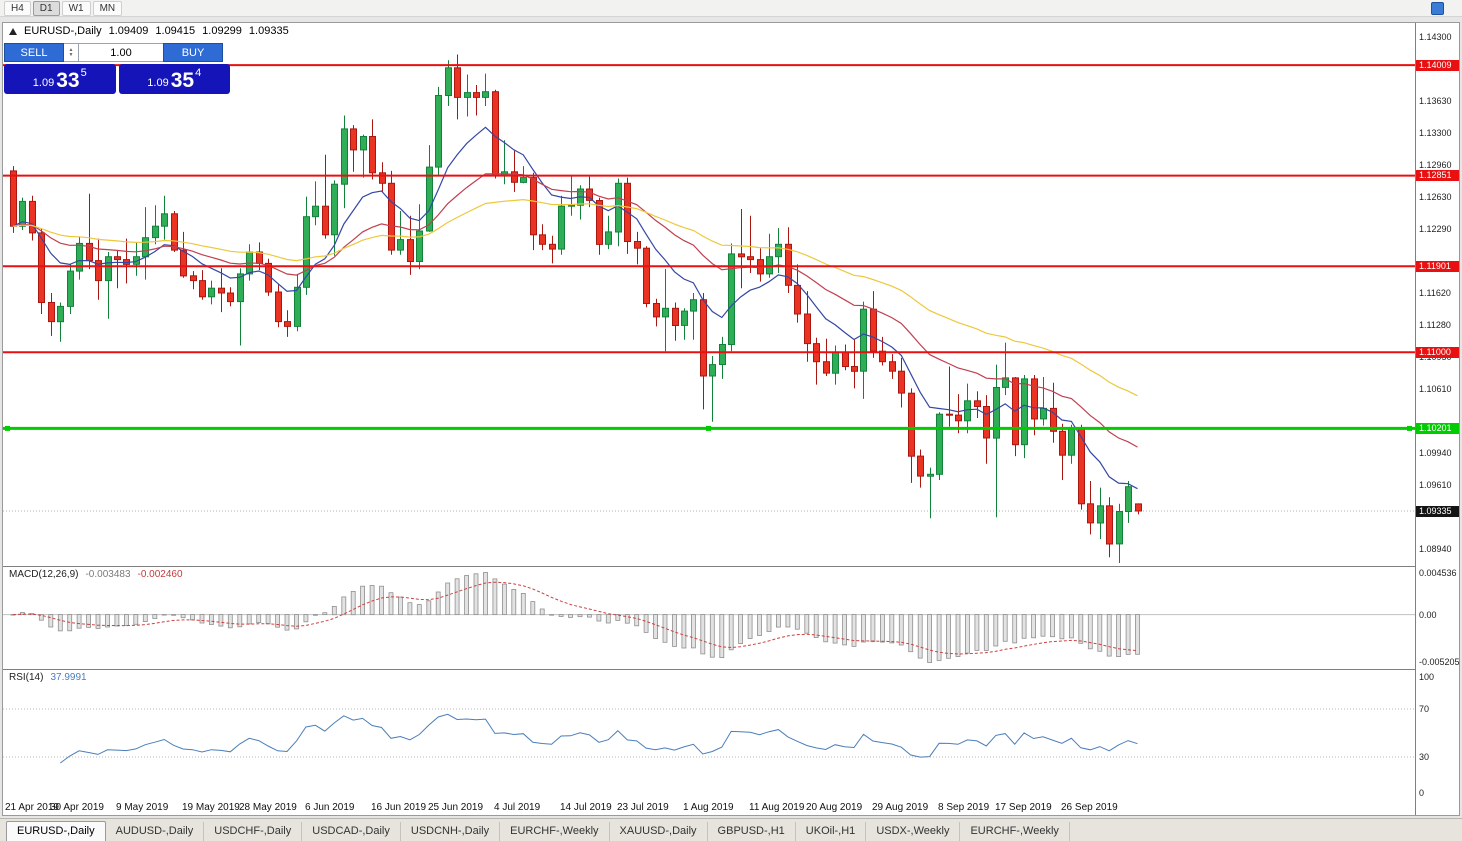 This screenshot has height=841, width=1462. Describe the element at coordinates (1424, 709) in the screenshot. I see `rsi-axis-label: 70` at that location.